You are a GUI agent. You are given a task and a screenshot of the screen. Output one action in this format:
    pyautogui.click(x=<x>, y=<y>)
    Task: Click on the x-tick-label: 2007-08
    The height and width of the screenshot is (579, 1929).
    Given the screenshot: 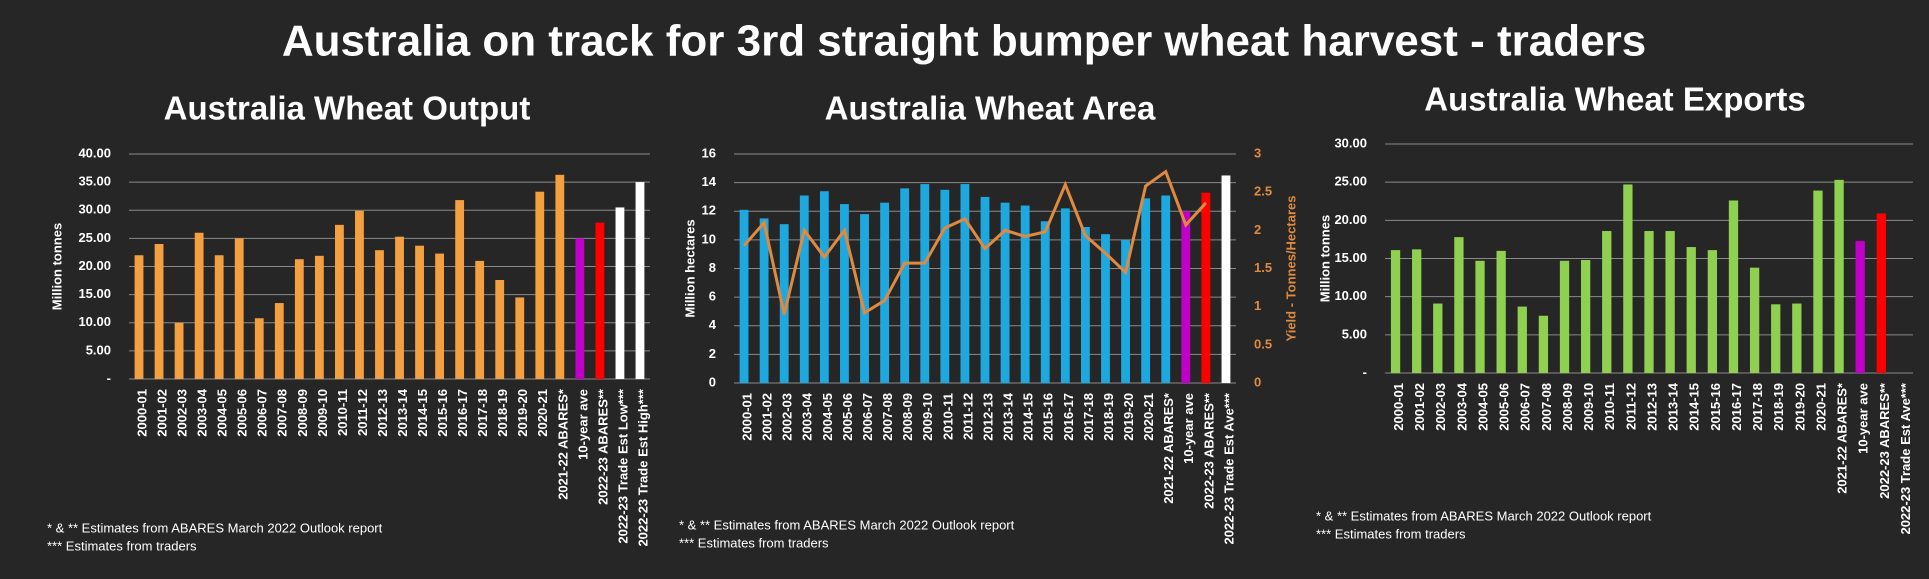 What is the action you would take?
    pyautogui.click(x=887, y=417)
    